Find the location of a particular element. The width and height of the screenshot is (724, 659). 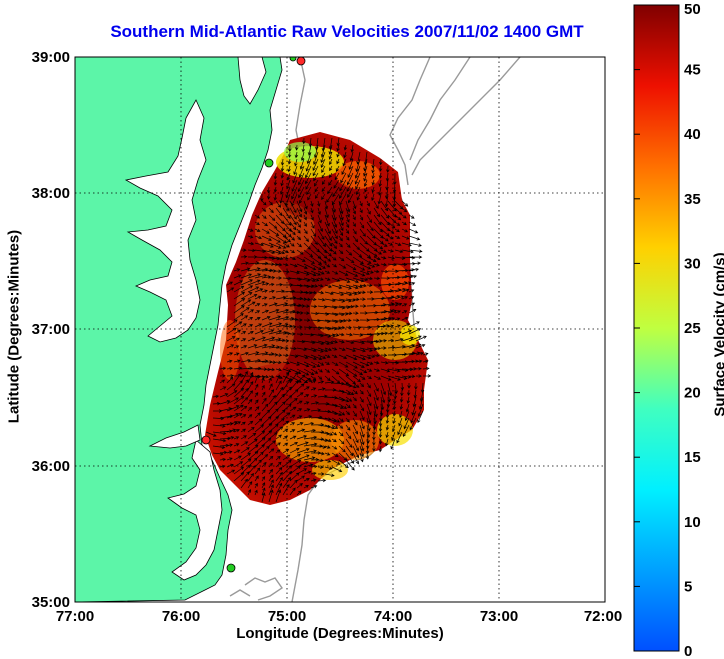

colorbar-tick-label: 50 is located at coordinates (692, 9).